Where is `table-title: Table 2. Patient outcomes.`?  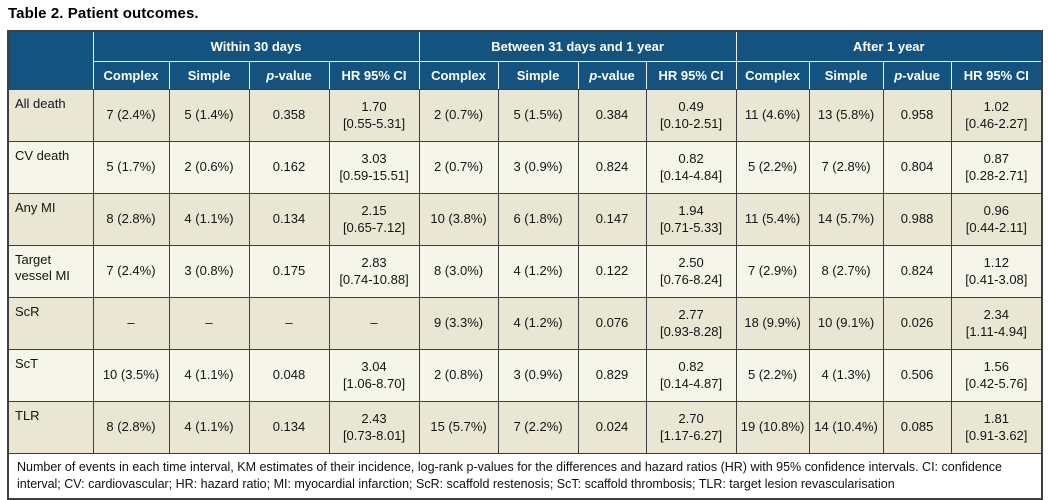
table-title: Table 2. Patient outcomes. is located at coordinates (103, 13).